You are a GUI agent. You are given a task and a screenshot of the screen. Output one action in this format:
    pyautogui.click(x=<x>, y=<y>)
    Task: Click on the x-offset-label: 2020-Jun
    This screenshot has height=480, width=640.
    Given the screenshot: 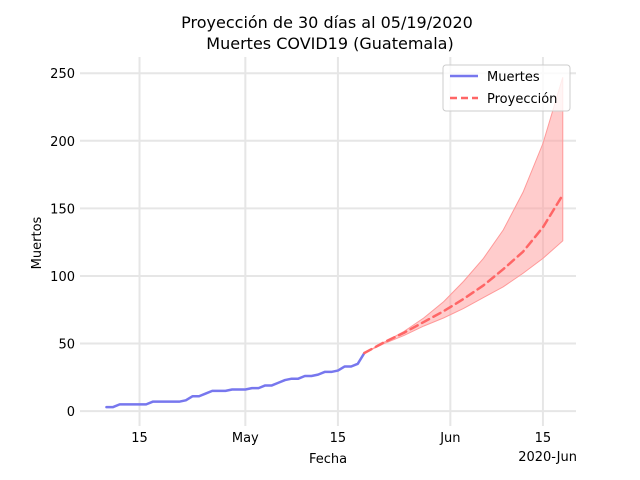 What is the action you would take?
    pyautogui.click(x=547, y=457)
    